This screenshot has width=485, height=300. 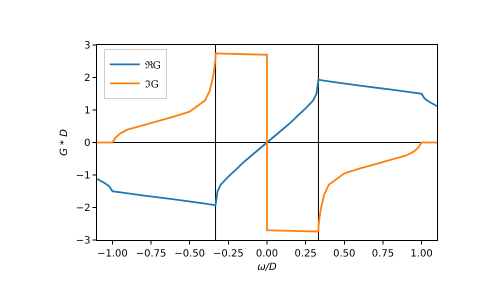 What do you see at coordinates (267, 267) in the screenshot?
I see `x-axis-title: ω/D` at bounding box center [267, 267].